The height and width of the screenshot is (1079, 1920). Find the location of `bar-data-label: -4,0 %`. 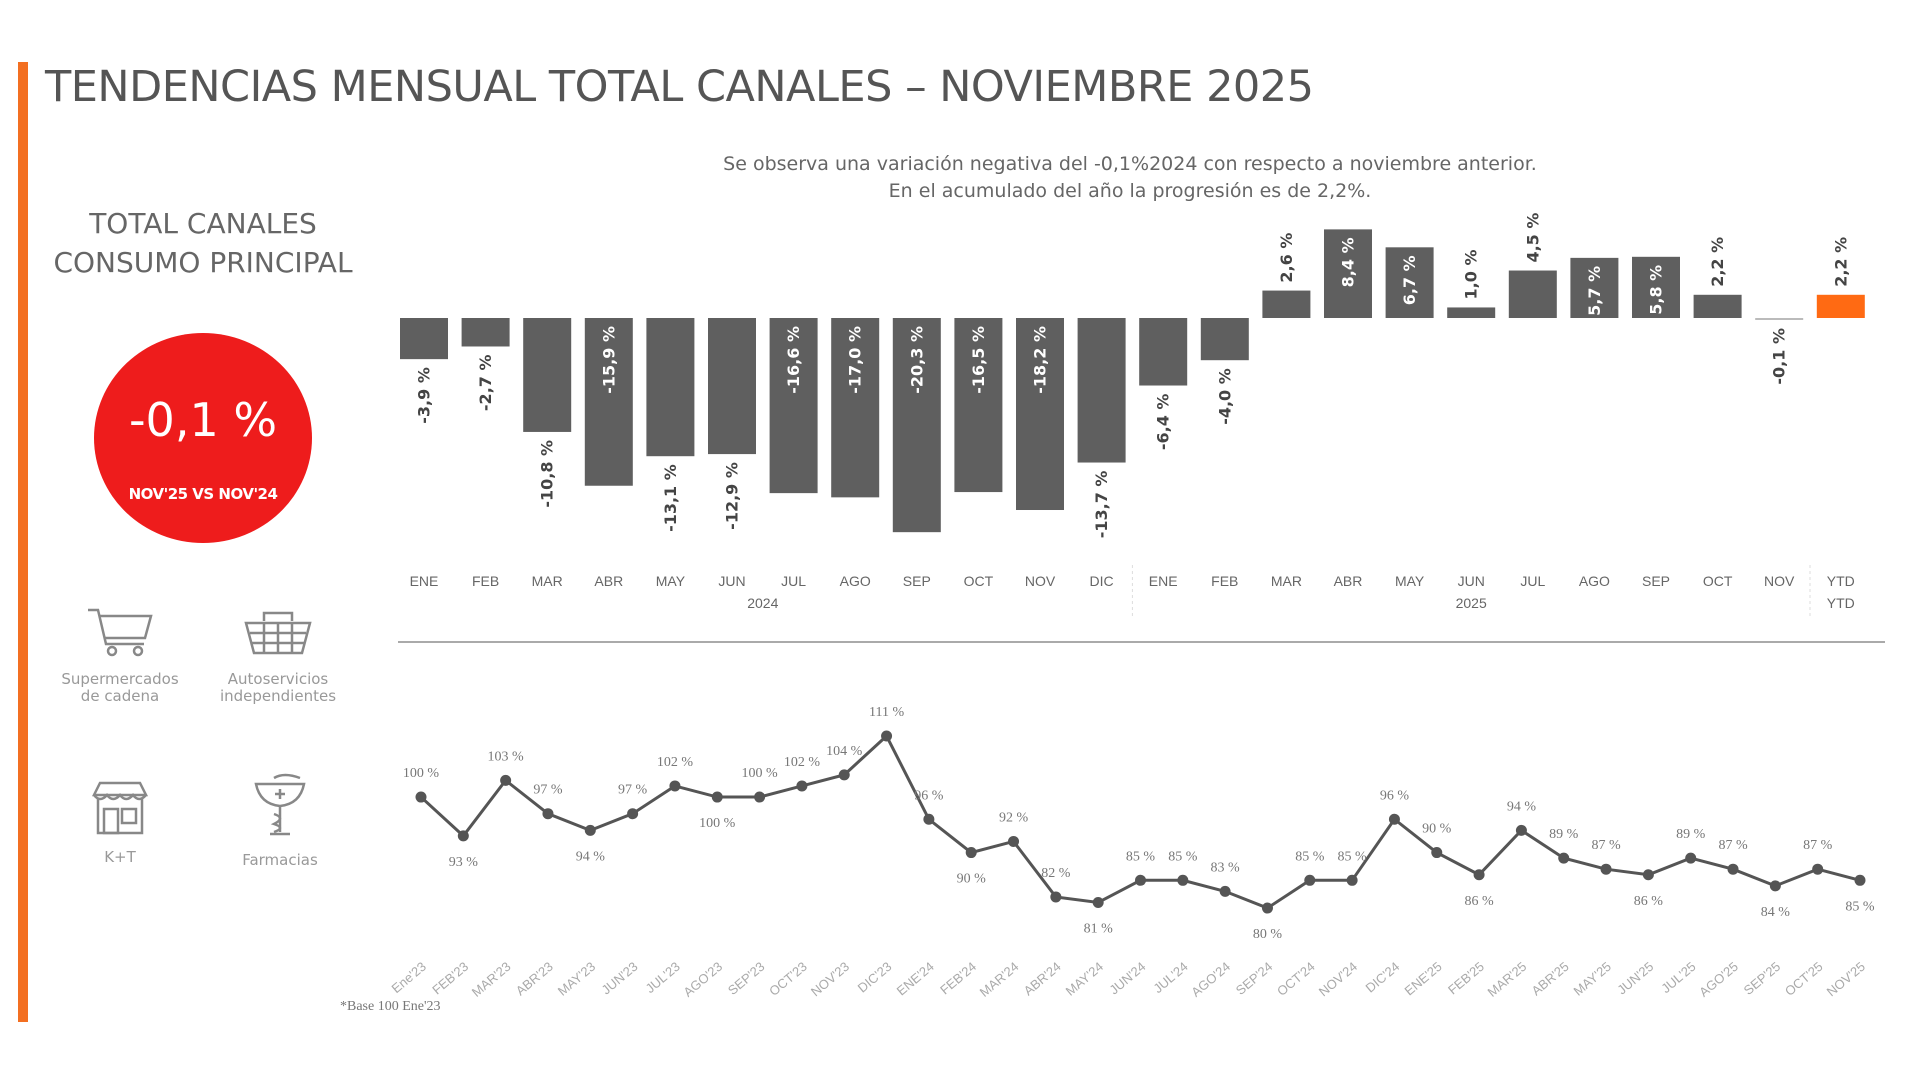

bar-data-label: -4,0 % is located at coordinates (1224, 396).